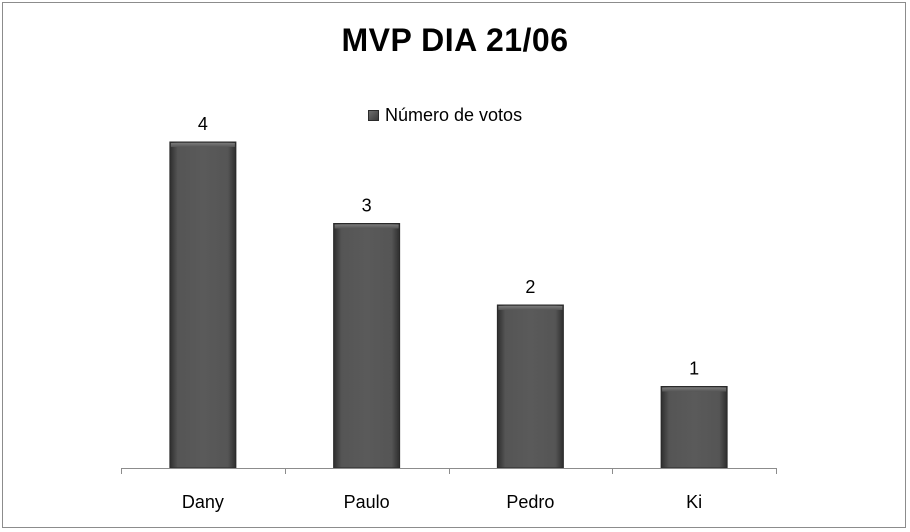 The width and height of the screenshot is (910, 532). Describe the element at coordinates (454, 114) in the screenshot. I see `legend-label: Número de votos` at that location.